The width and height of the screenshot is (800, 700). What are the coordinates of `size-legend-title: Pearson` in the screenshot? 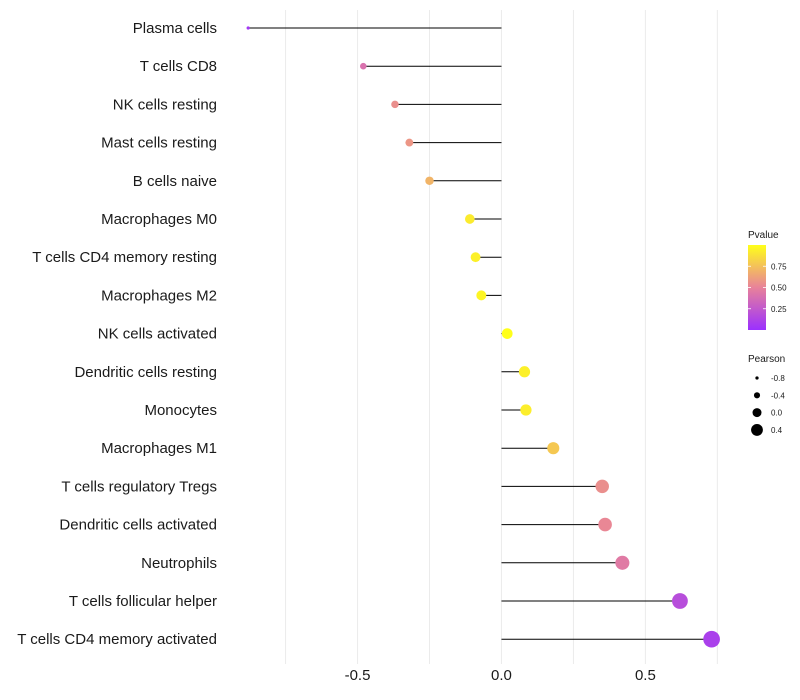 It's located at (766, 359).